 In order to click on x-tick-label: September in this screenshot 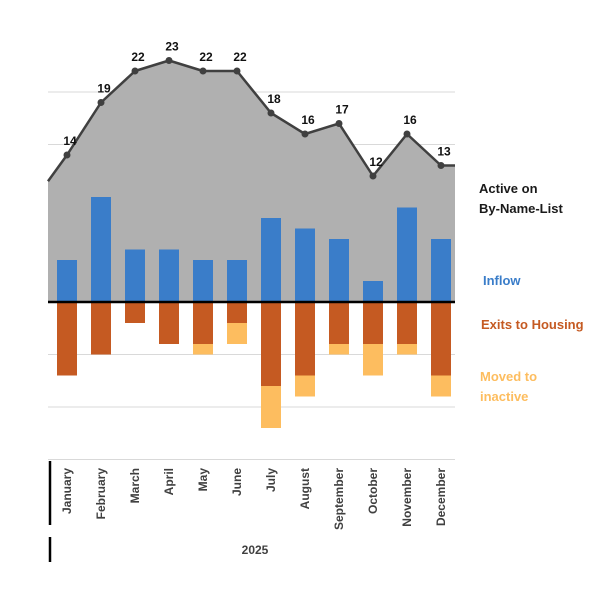, I will do `click(339, 499)`.